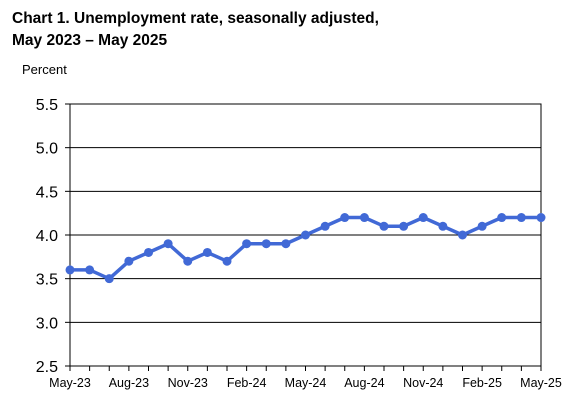  Describe the element at coordinates (90, 40) in the screenshot. I see `chart-title-line-2: May 2023 – May 2025` at that location.